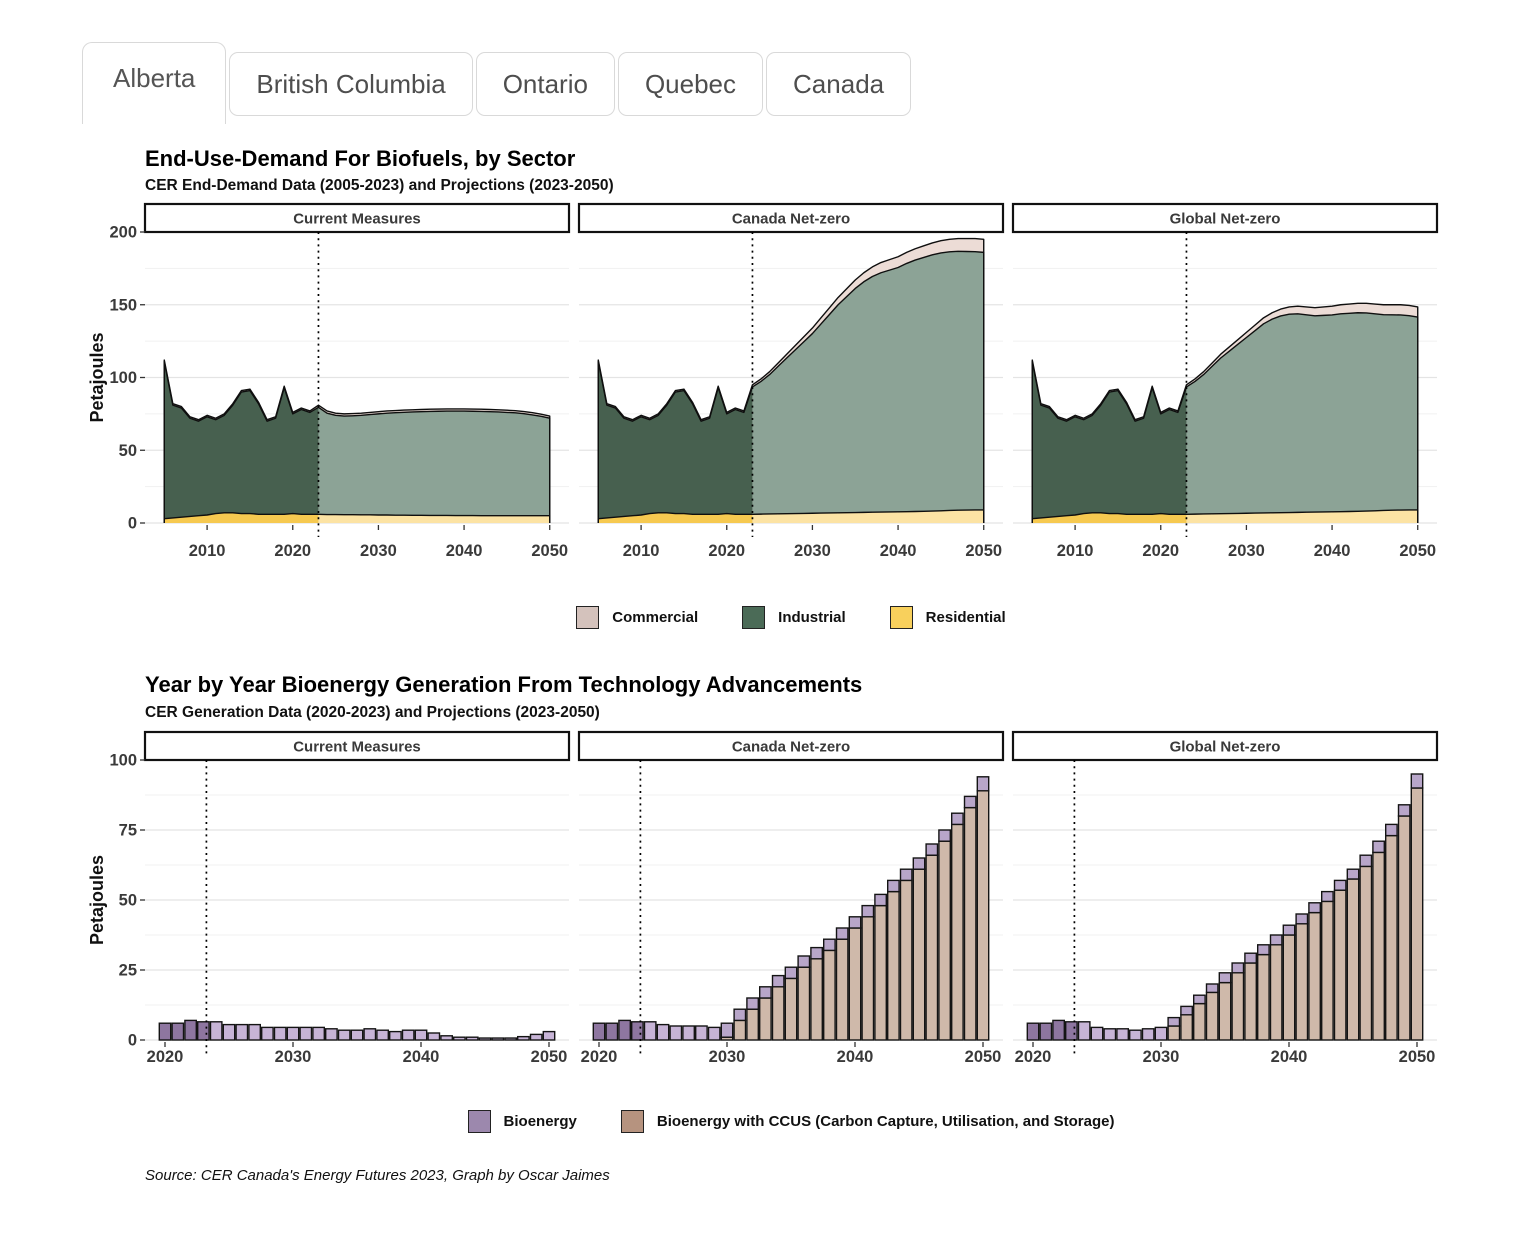 Image resolution: width=1536 pixels, height=1240 pixels. I want to click on tab-alberta: Alberta, so click(154, 83).